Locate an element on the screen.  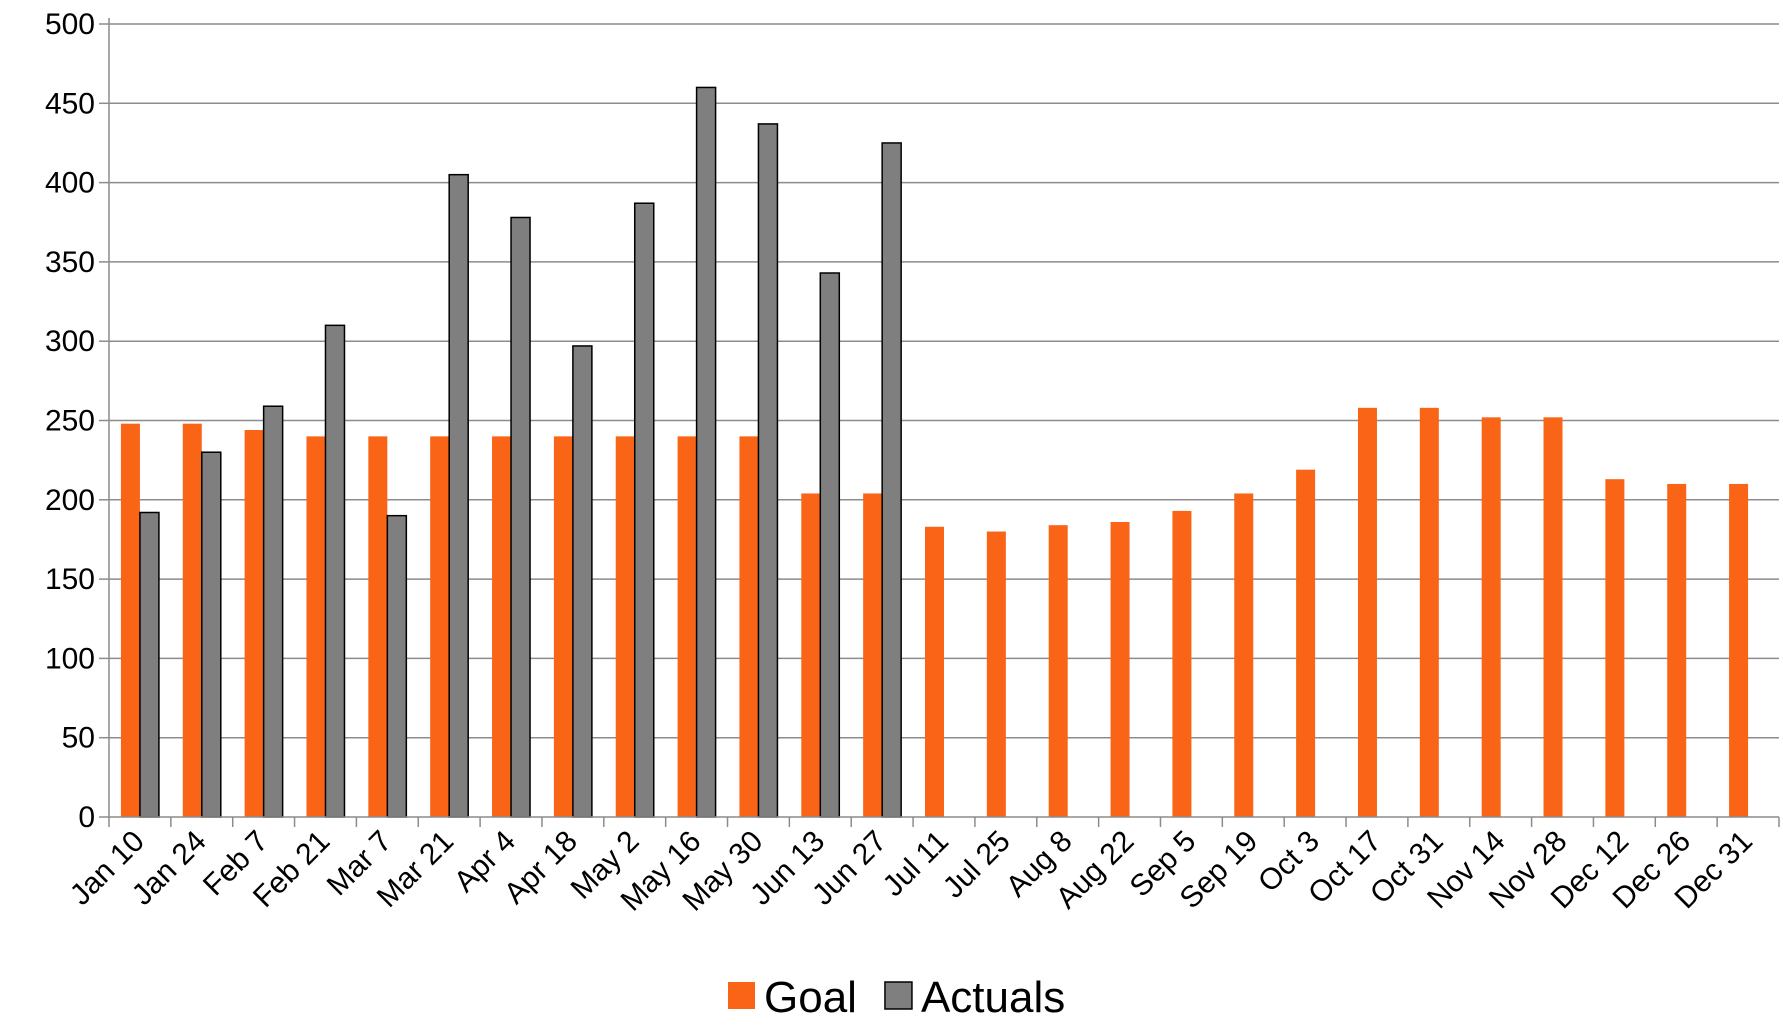
y-axis-ticks: 0 50 100 150 200 250 300 350 400 450 500 is located at coordinates (77, 421).